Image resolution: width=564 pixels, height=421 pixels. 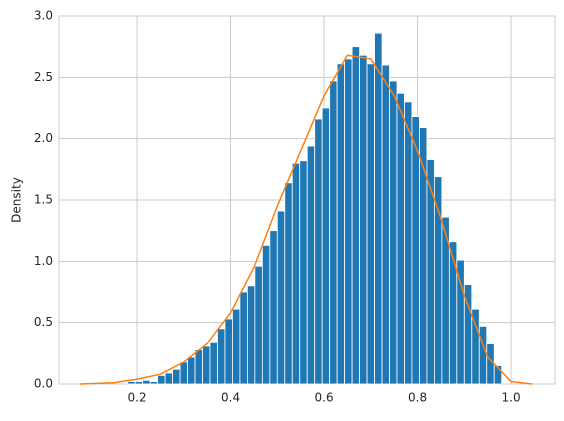 I want to click on y-tick-label: 3.0, so click(x=43, y=16).